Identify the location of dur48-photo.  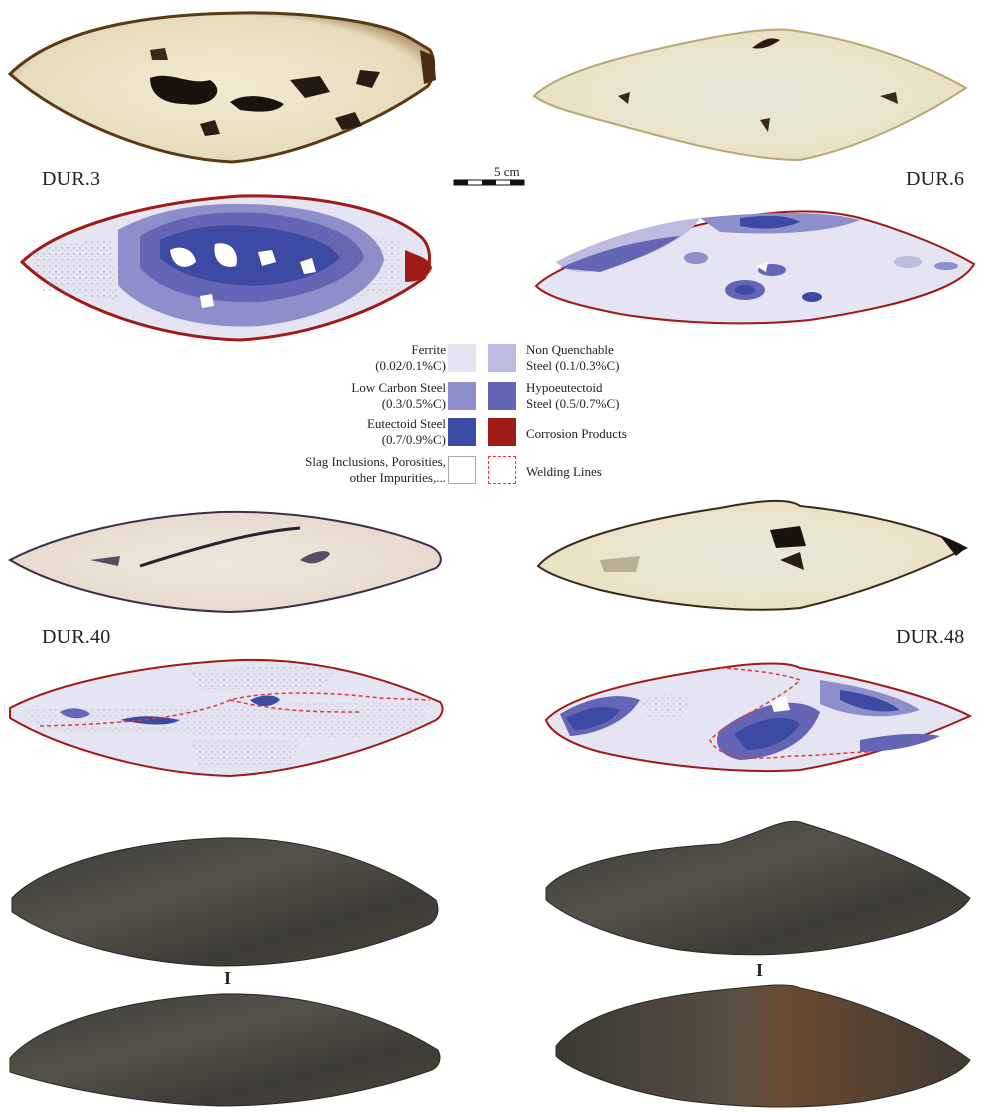
(752, 555).